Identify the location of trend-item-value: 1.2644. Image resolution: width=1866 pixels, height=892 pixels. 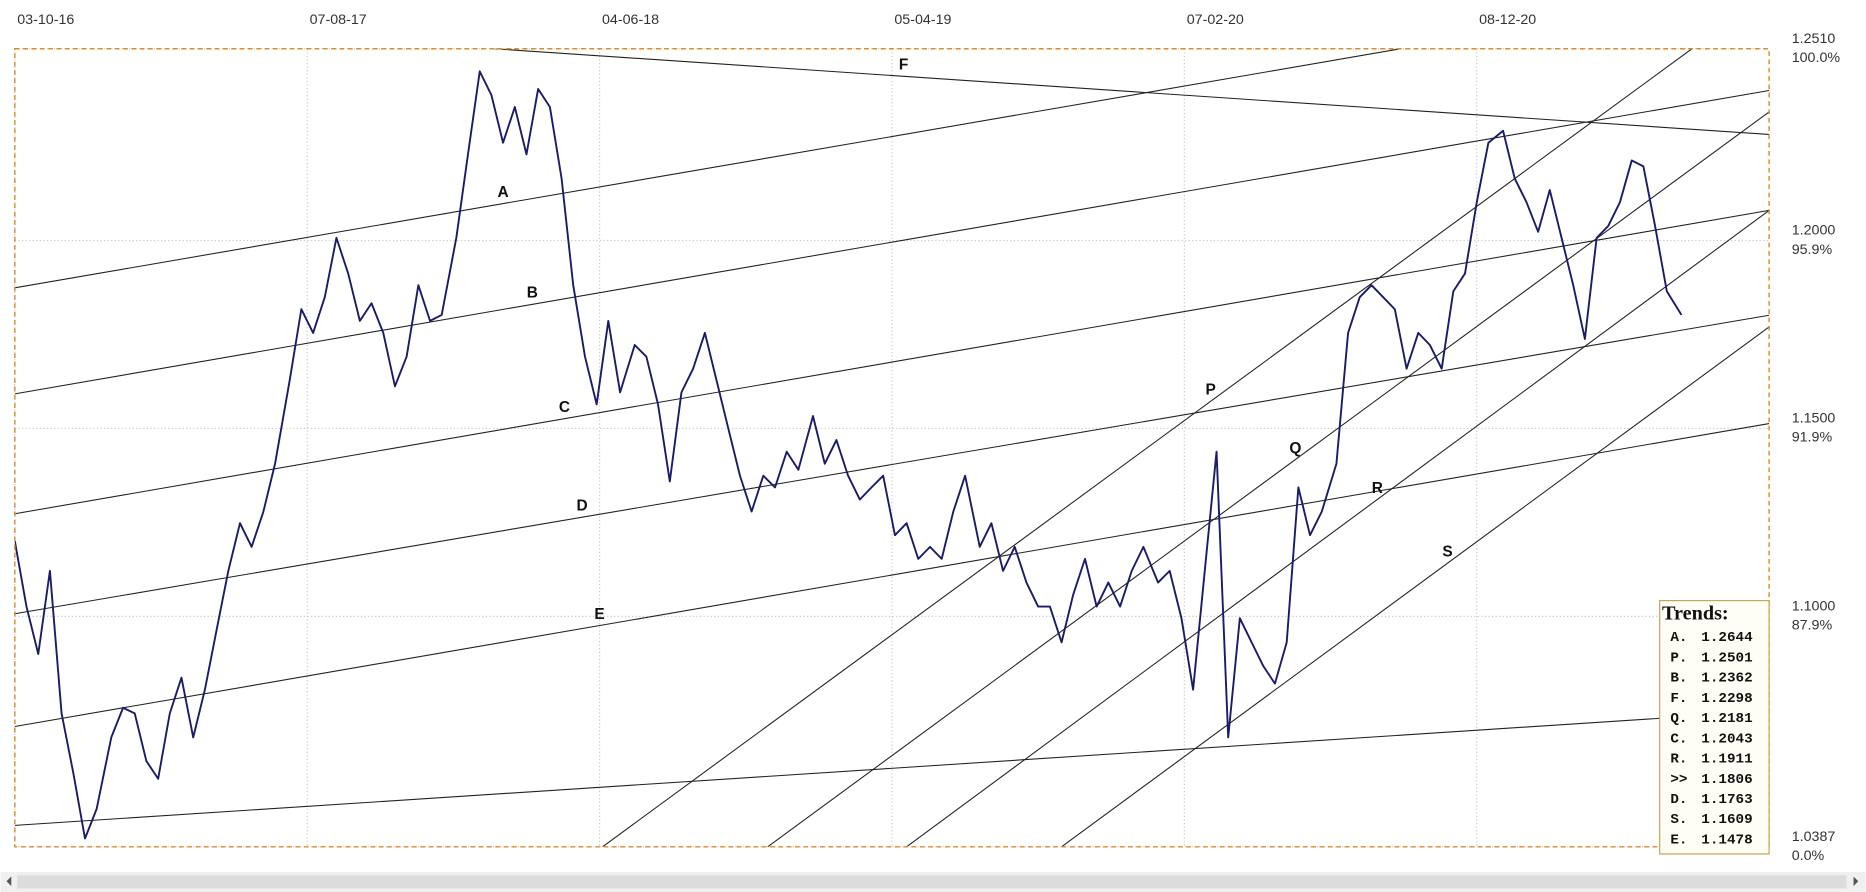
(1727, 638).